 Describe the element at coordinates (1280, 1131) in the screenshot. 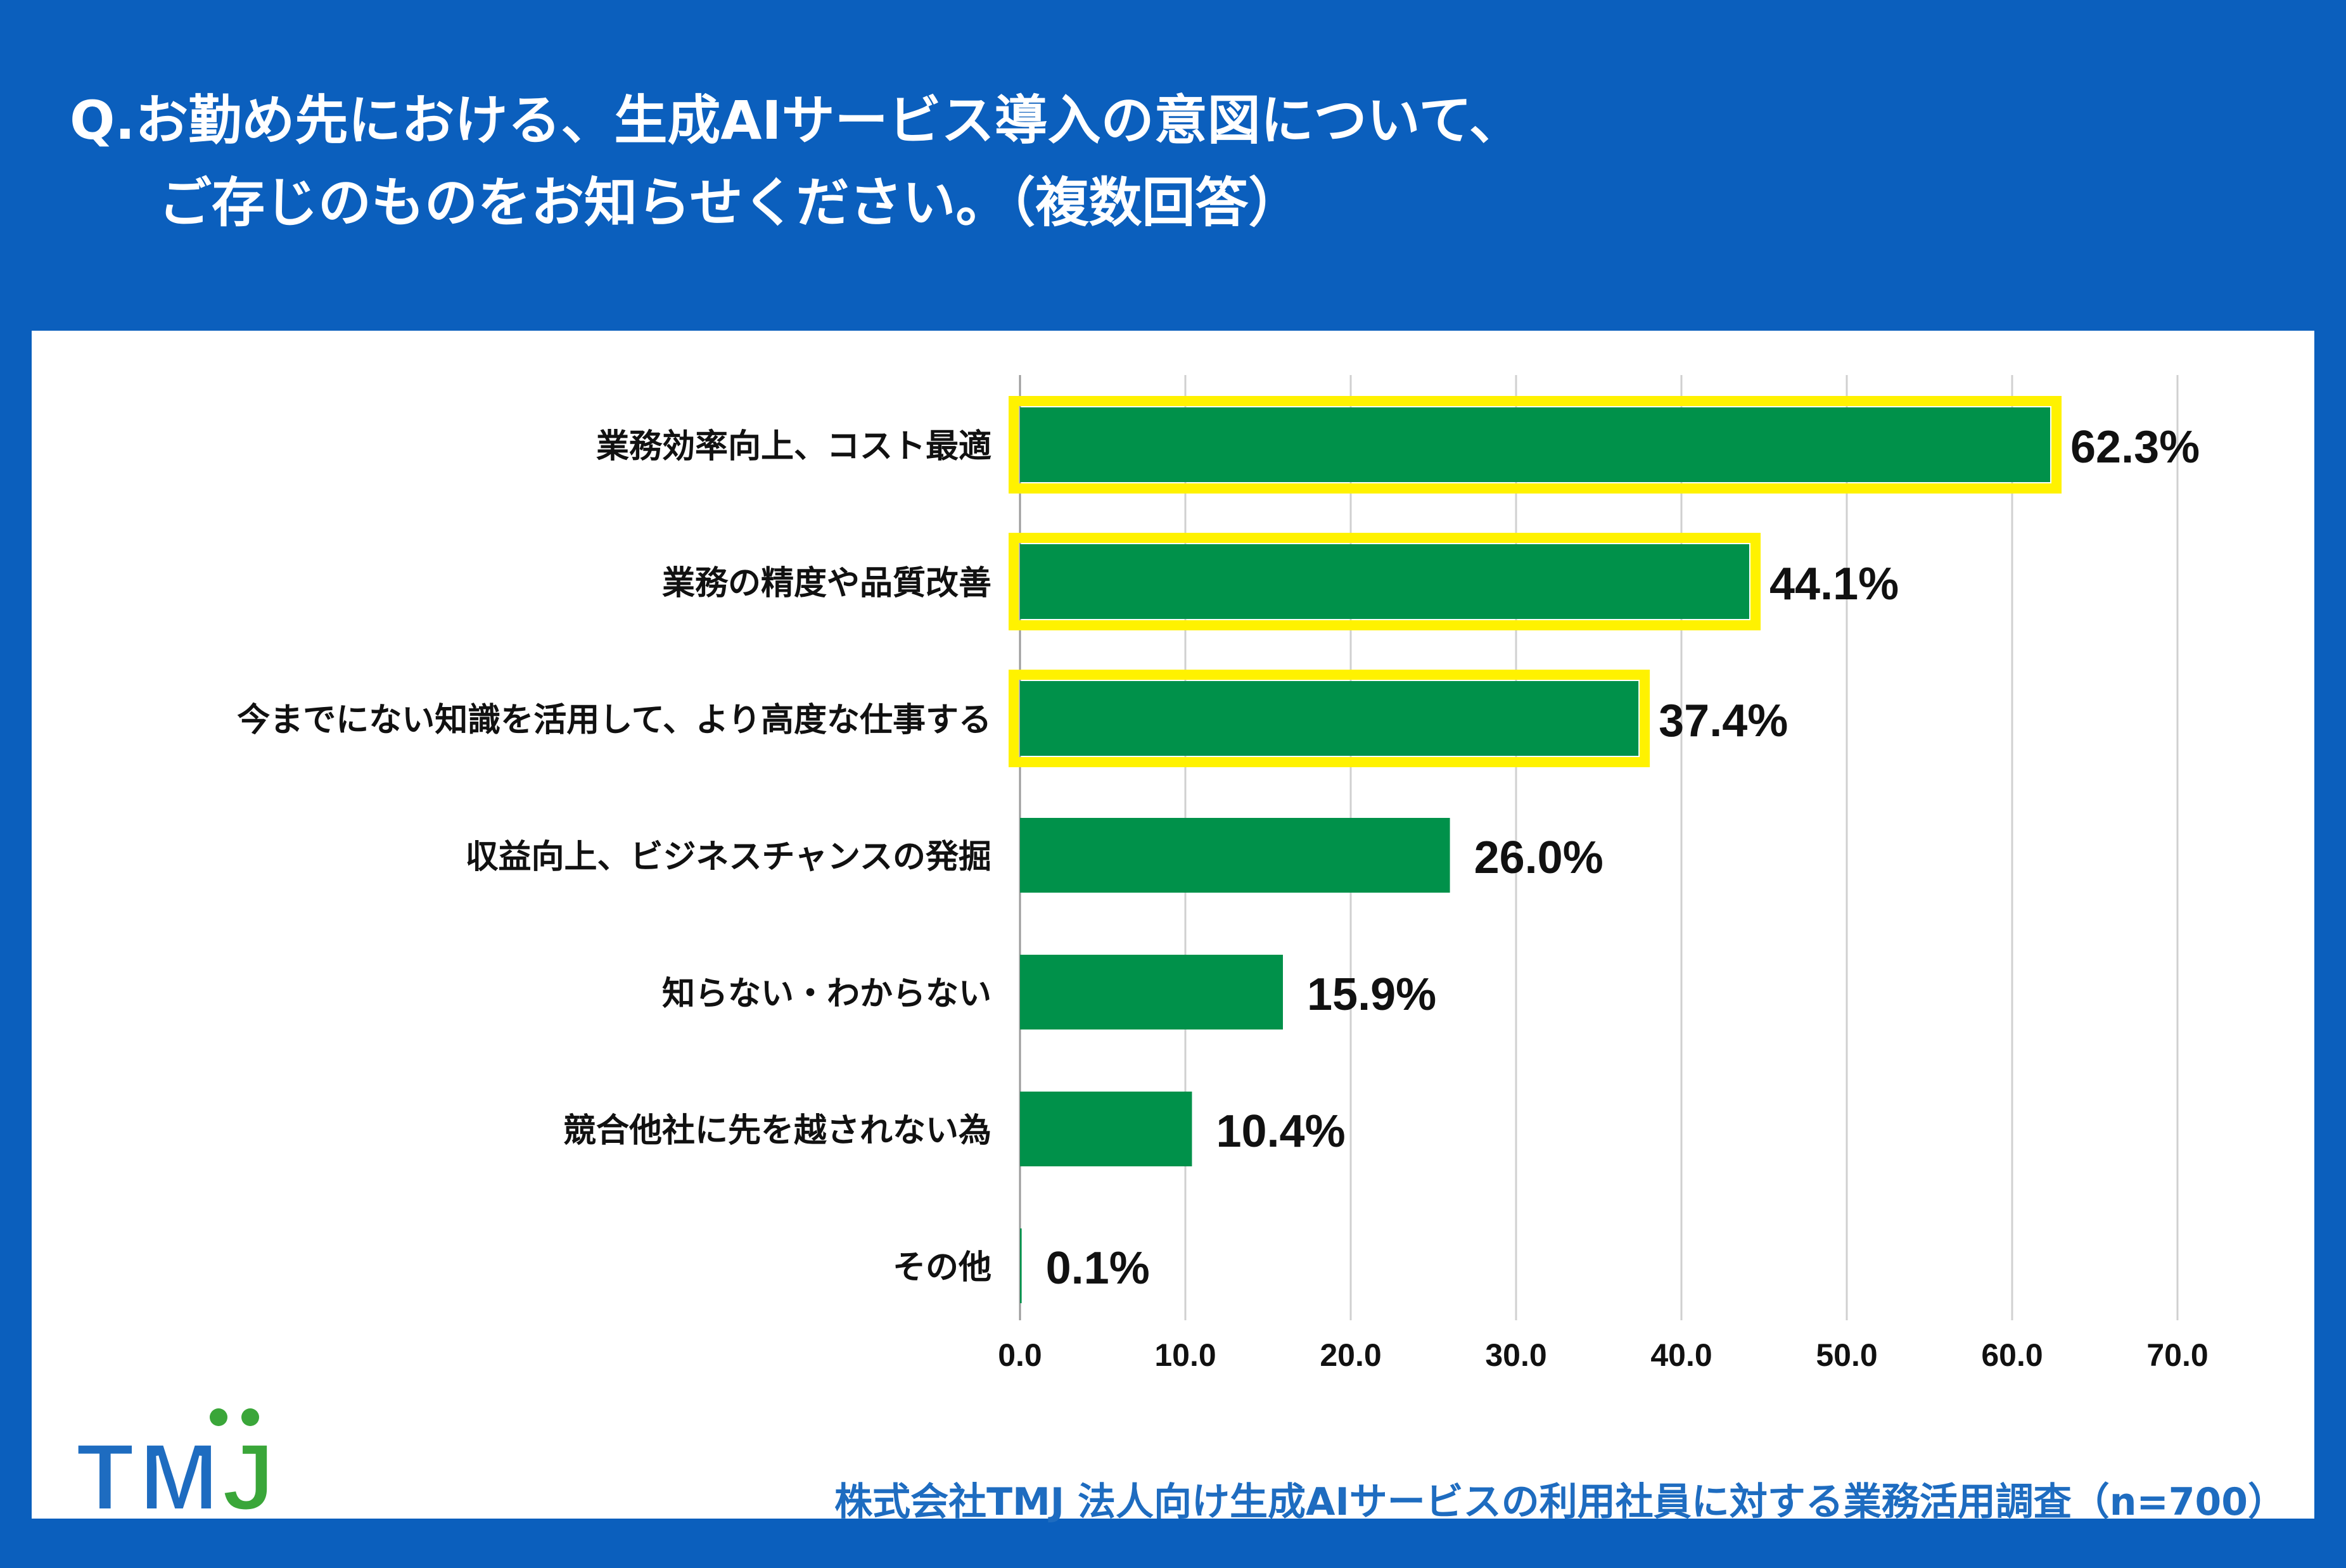

I see `data-label: 10.4%` at that location.